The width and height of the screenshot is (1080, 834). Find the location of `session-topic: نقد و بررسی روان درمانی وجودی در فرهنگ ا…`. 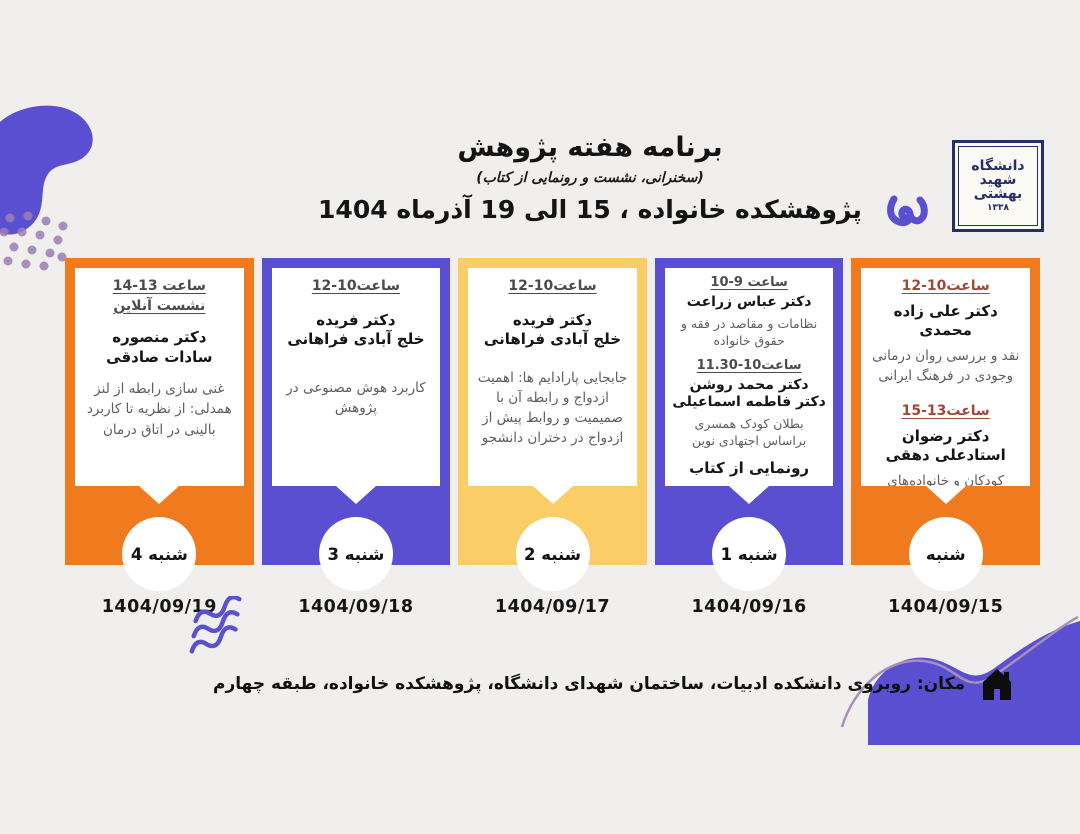

session-topic: نقد و بررسی روان درمانی وجودی در فرهنگ ا… is located at coordinates (946, 365).